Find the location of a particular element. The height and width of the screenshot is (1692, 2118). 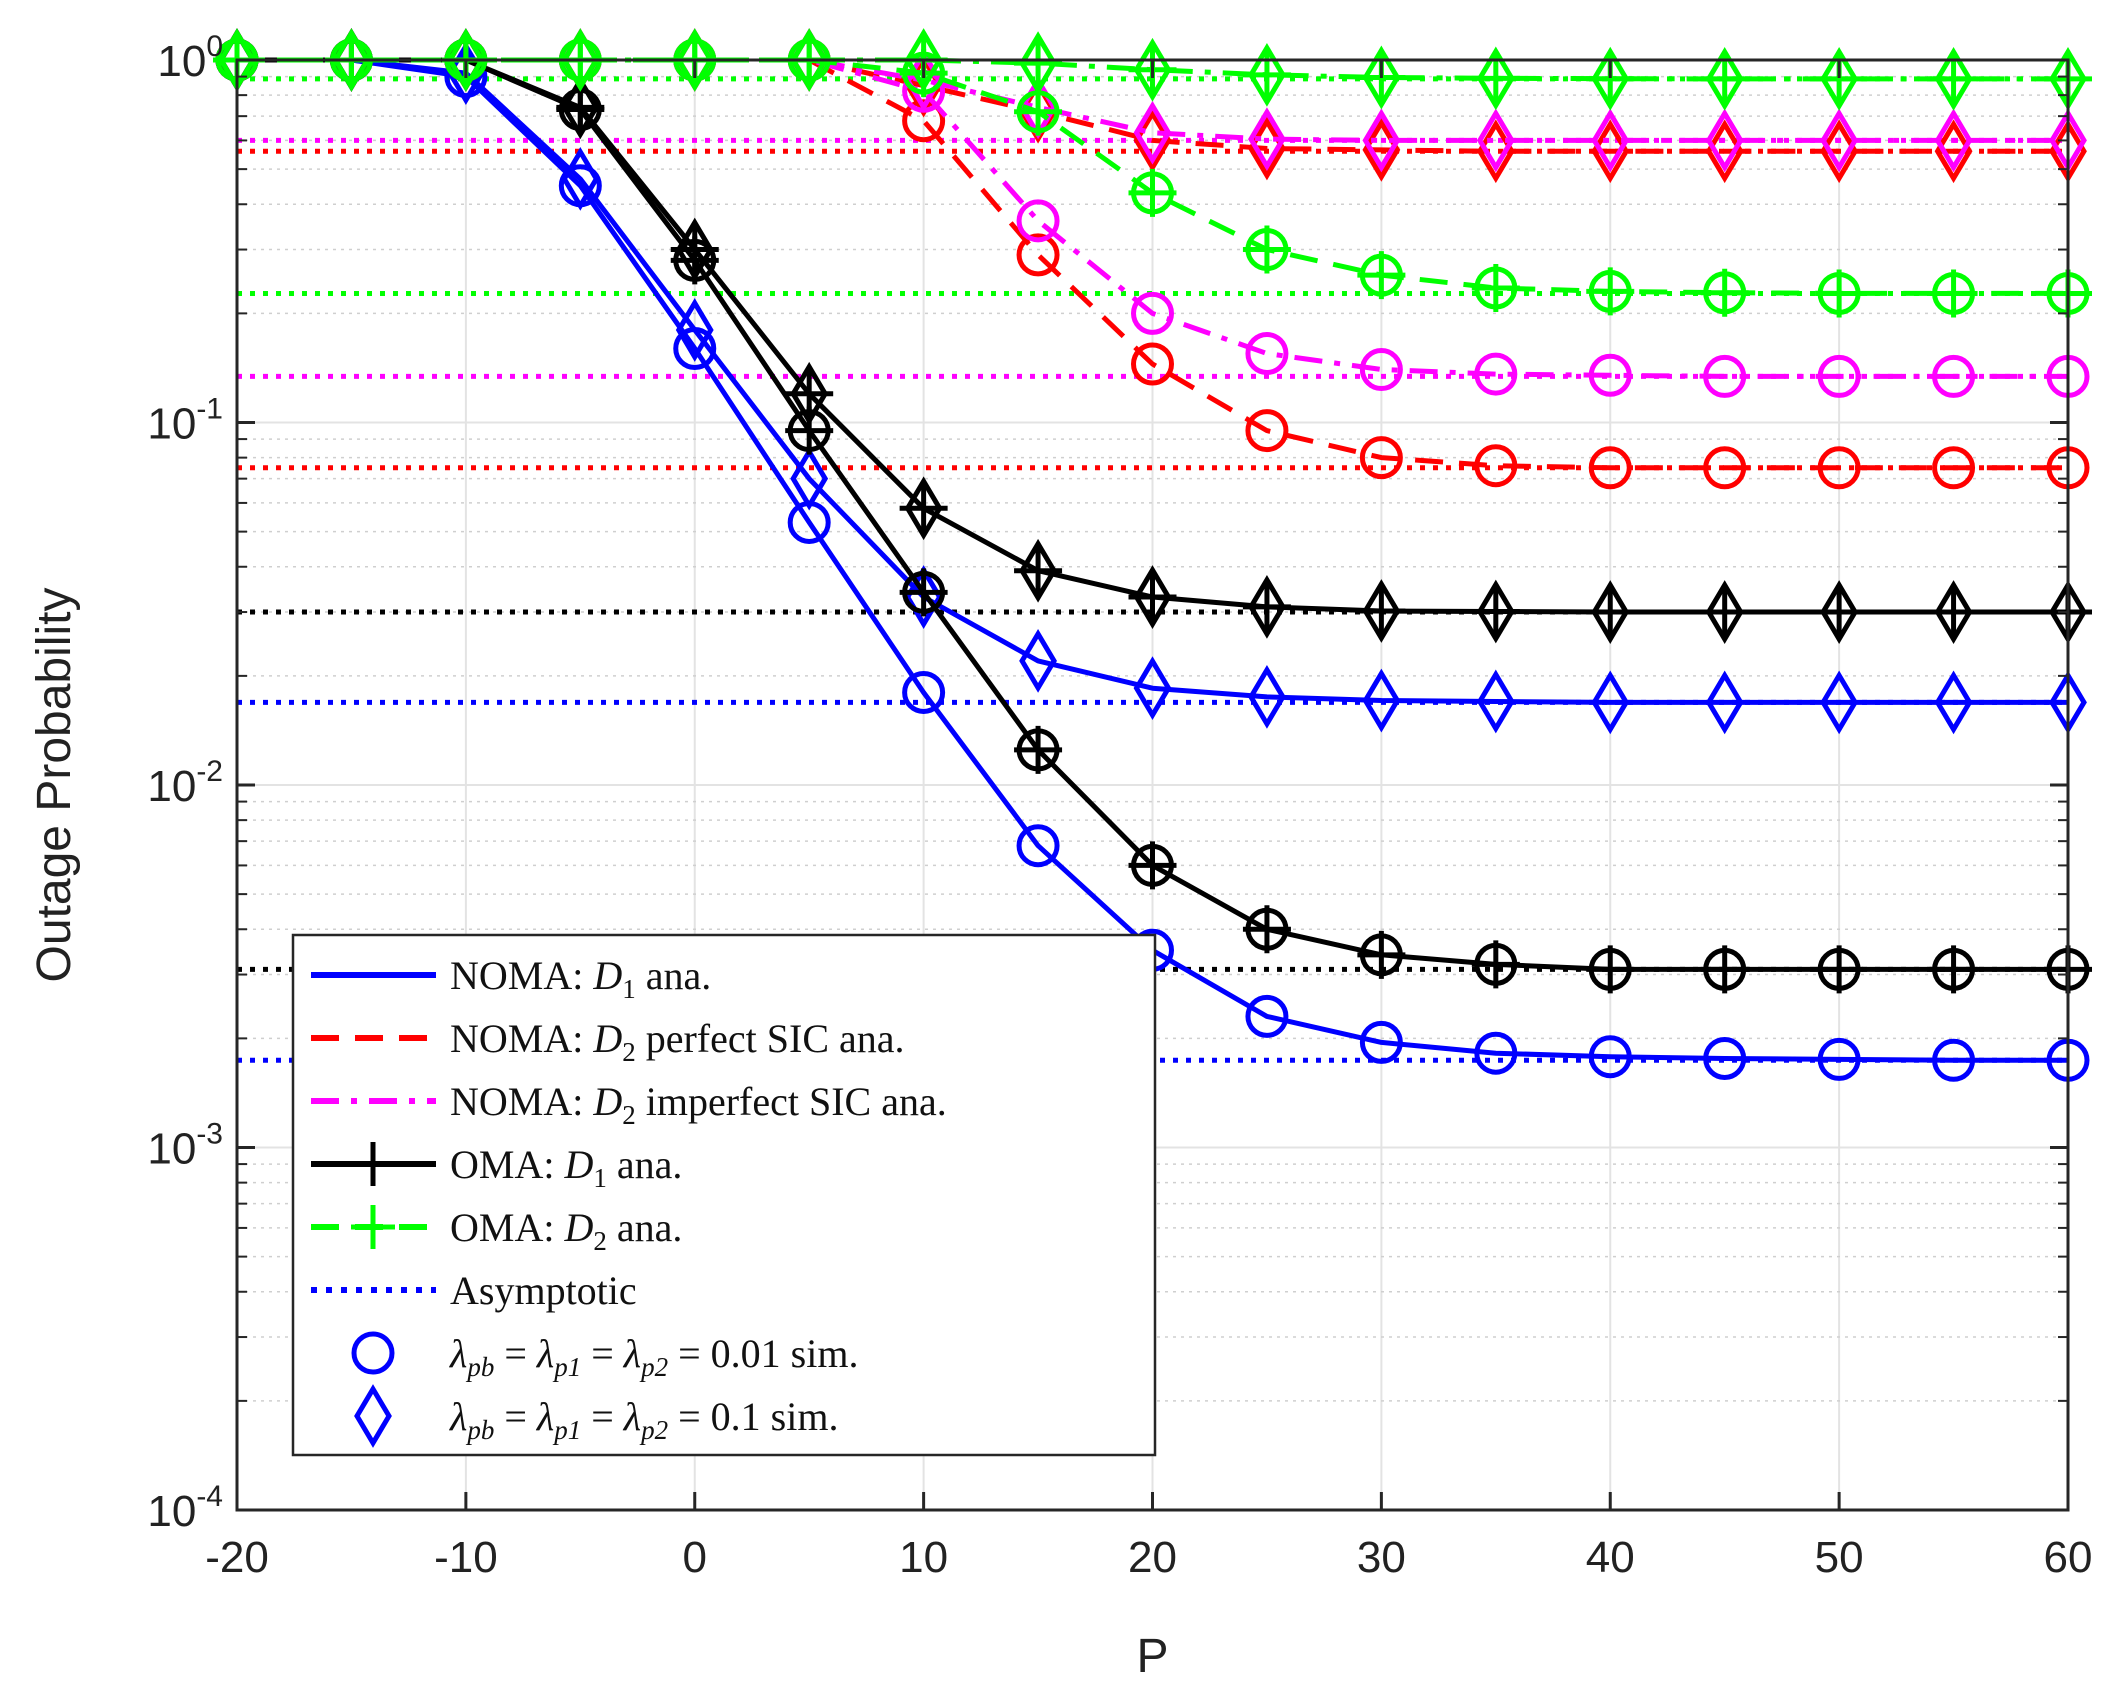

x-tick-label: 20 is located at coordinates (1152, 1557).